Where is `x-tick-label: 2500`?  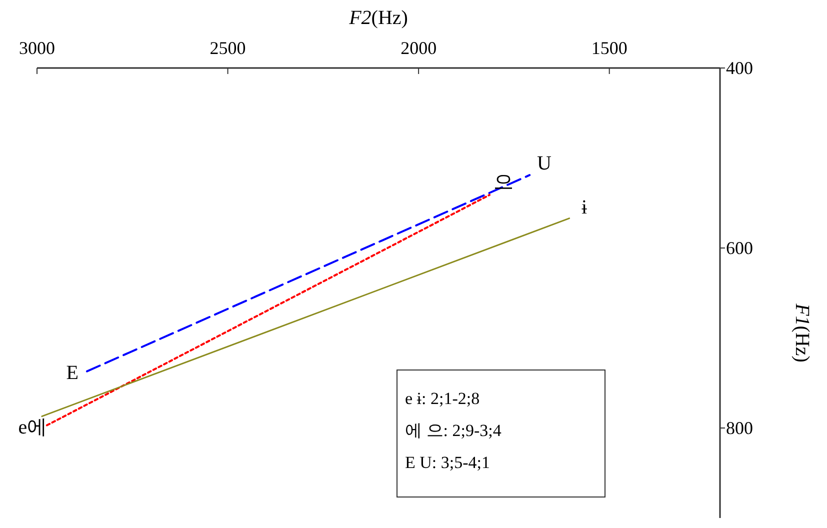 x-tick-label: 2500 is located at coordinates (228, 48).